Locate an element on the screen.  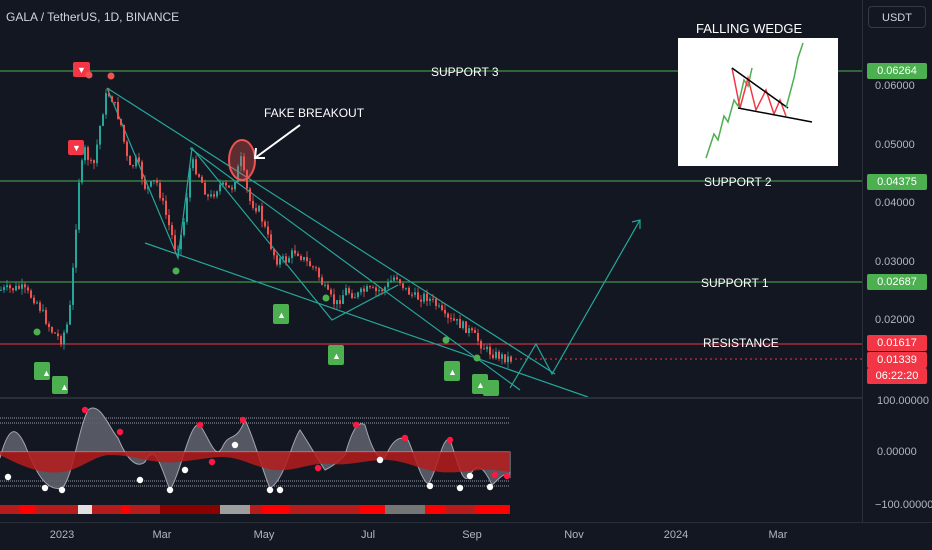
wedge-lower-trendline is located at coordinates (366, 320).